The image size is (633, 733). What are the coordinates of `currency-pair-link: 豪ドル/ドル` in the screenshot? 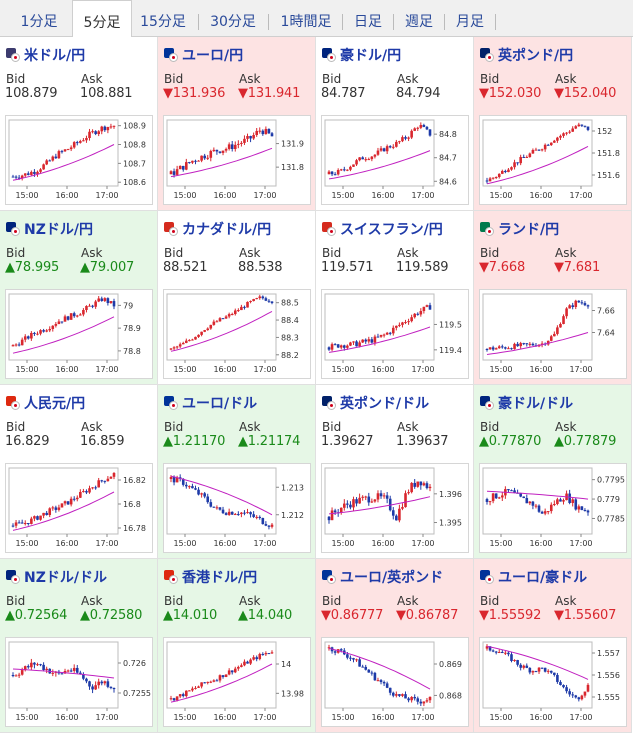 It's located at (536, 404).